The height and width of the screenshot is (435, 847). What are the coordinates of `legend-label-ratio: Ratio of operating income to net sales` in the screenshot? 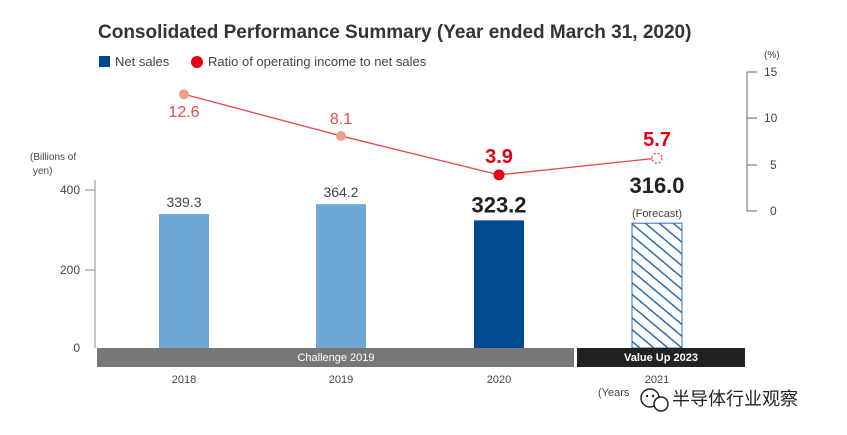 It's located at (317, 61).